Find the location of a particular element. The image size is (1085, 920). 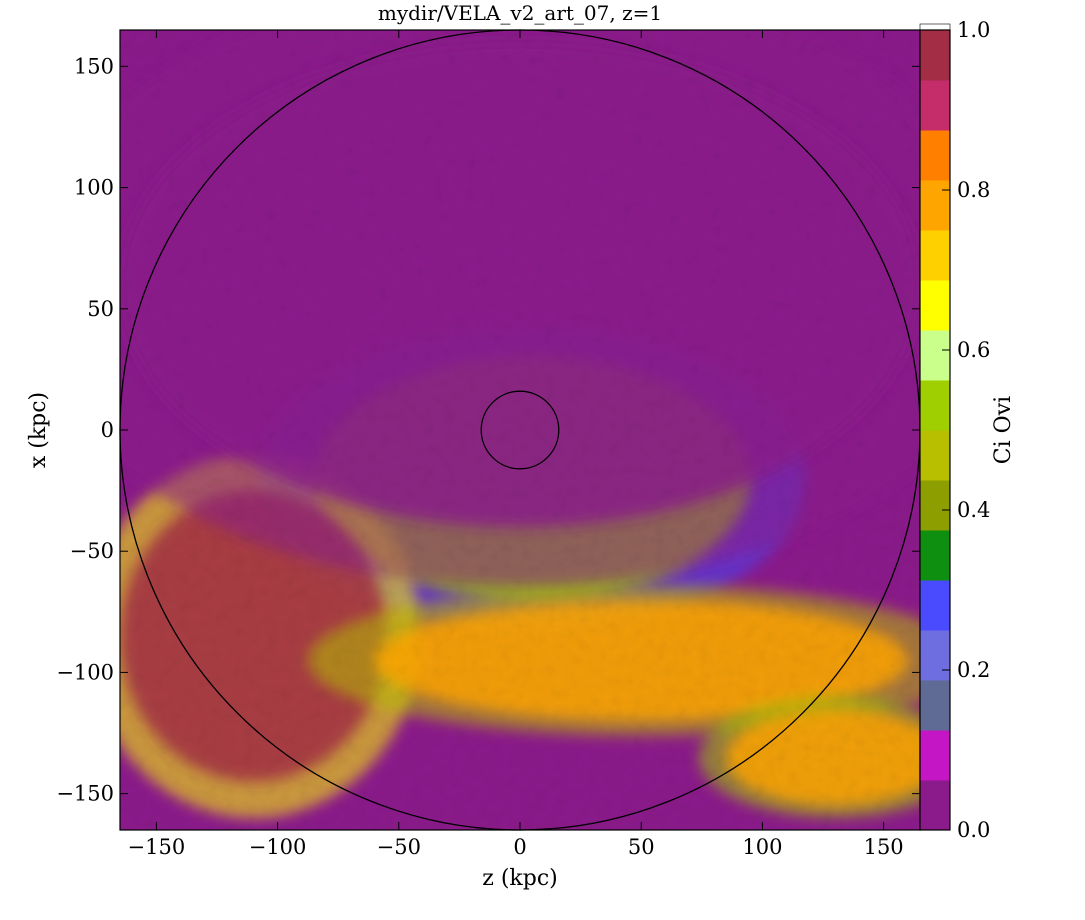

y-tick-label: −150 is located at coordinates (85, 794).